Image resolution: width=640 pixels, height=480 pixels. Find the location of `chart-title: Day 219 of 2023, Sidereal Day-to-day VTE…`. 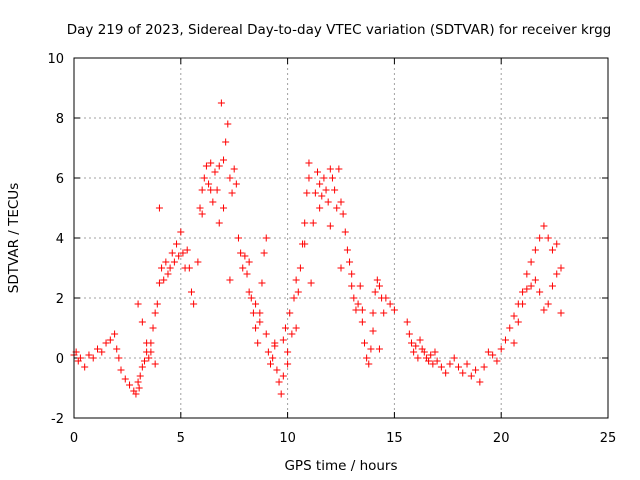

chart-title: Day 219 of 2023, Sidereal Day-to-day VTE… is located at coordinates (339, 30).